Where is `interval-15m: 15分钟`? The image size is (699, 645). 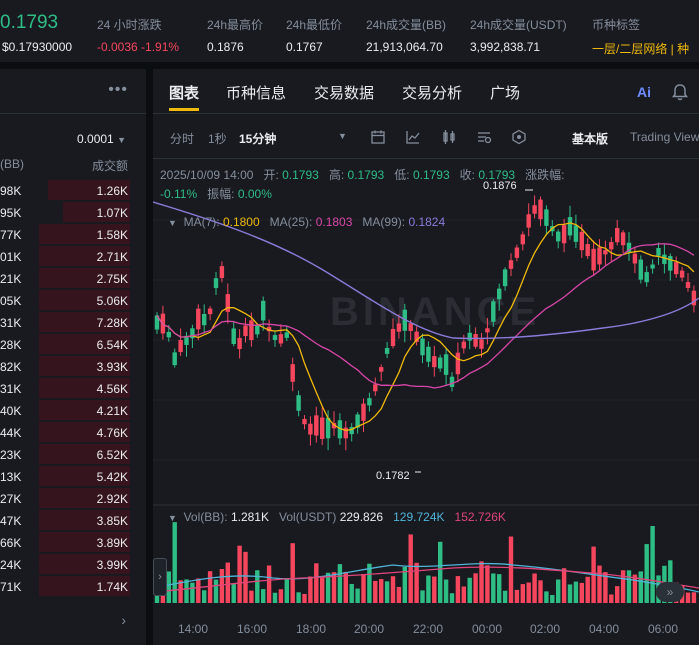 interval-15m: 15分钟 is located at coordinates (258, 139).